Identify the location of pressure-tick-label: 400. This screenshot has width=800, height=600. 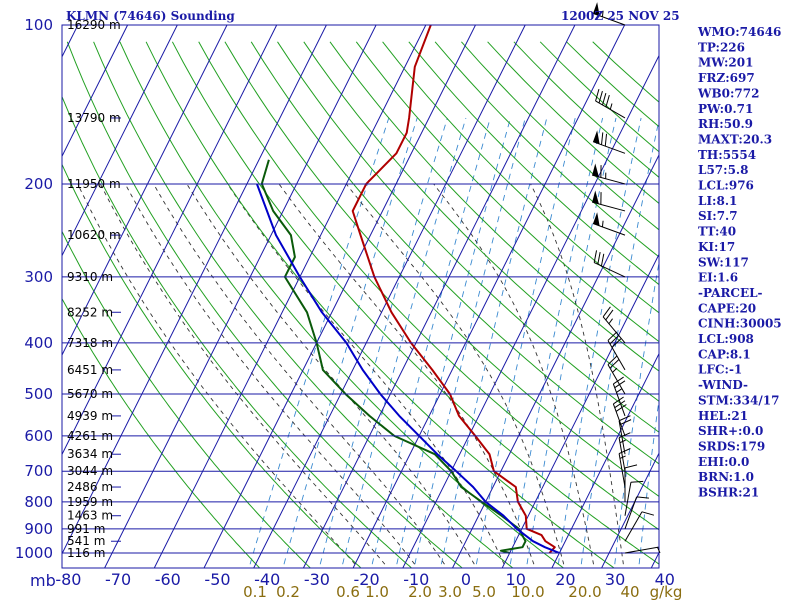
(38, 343).